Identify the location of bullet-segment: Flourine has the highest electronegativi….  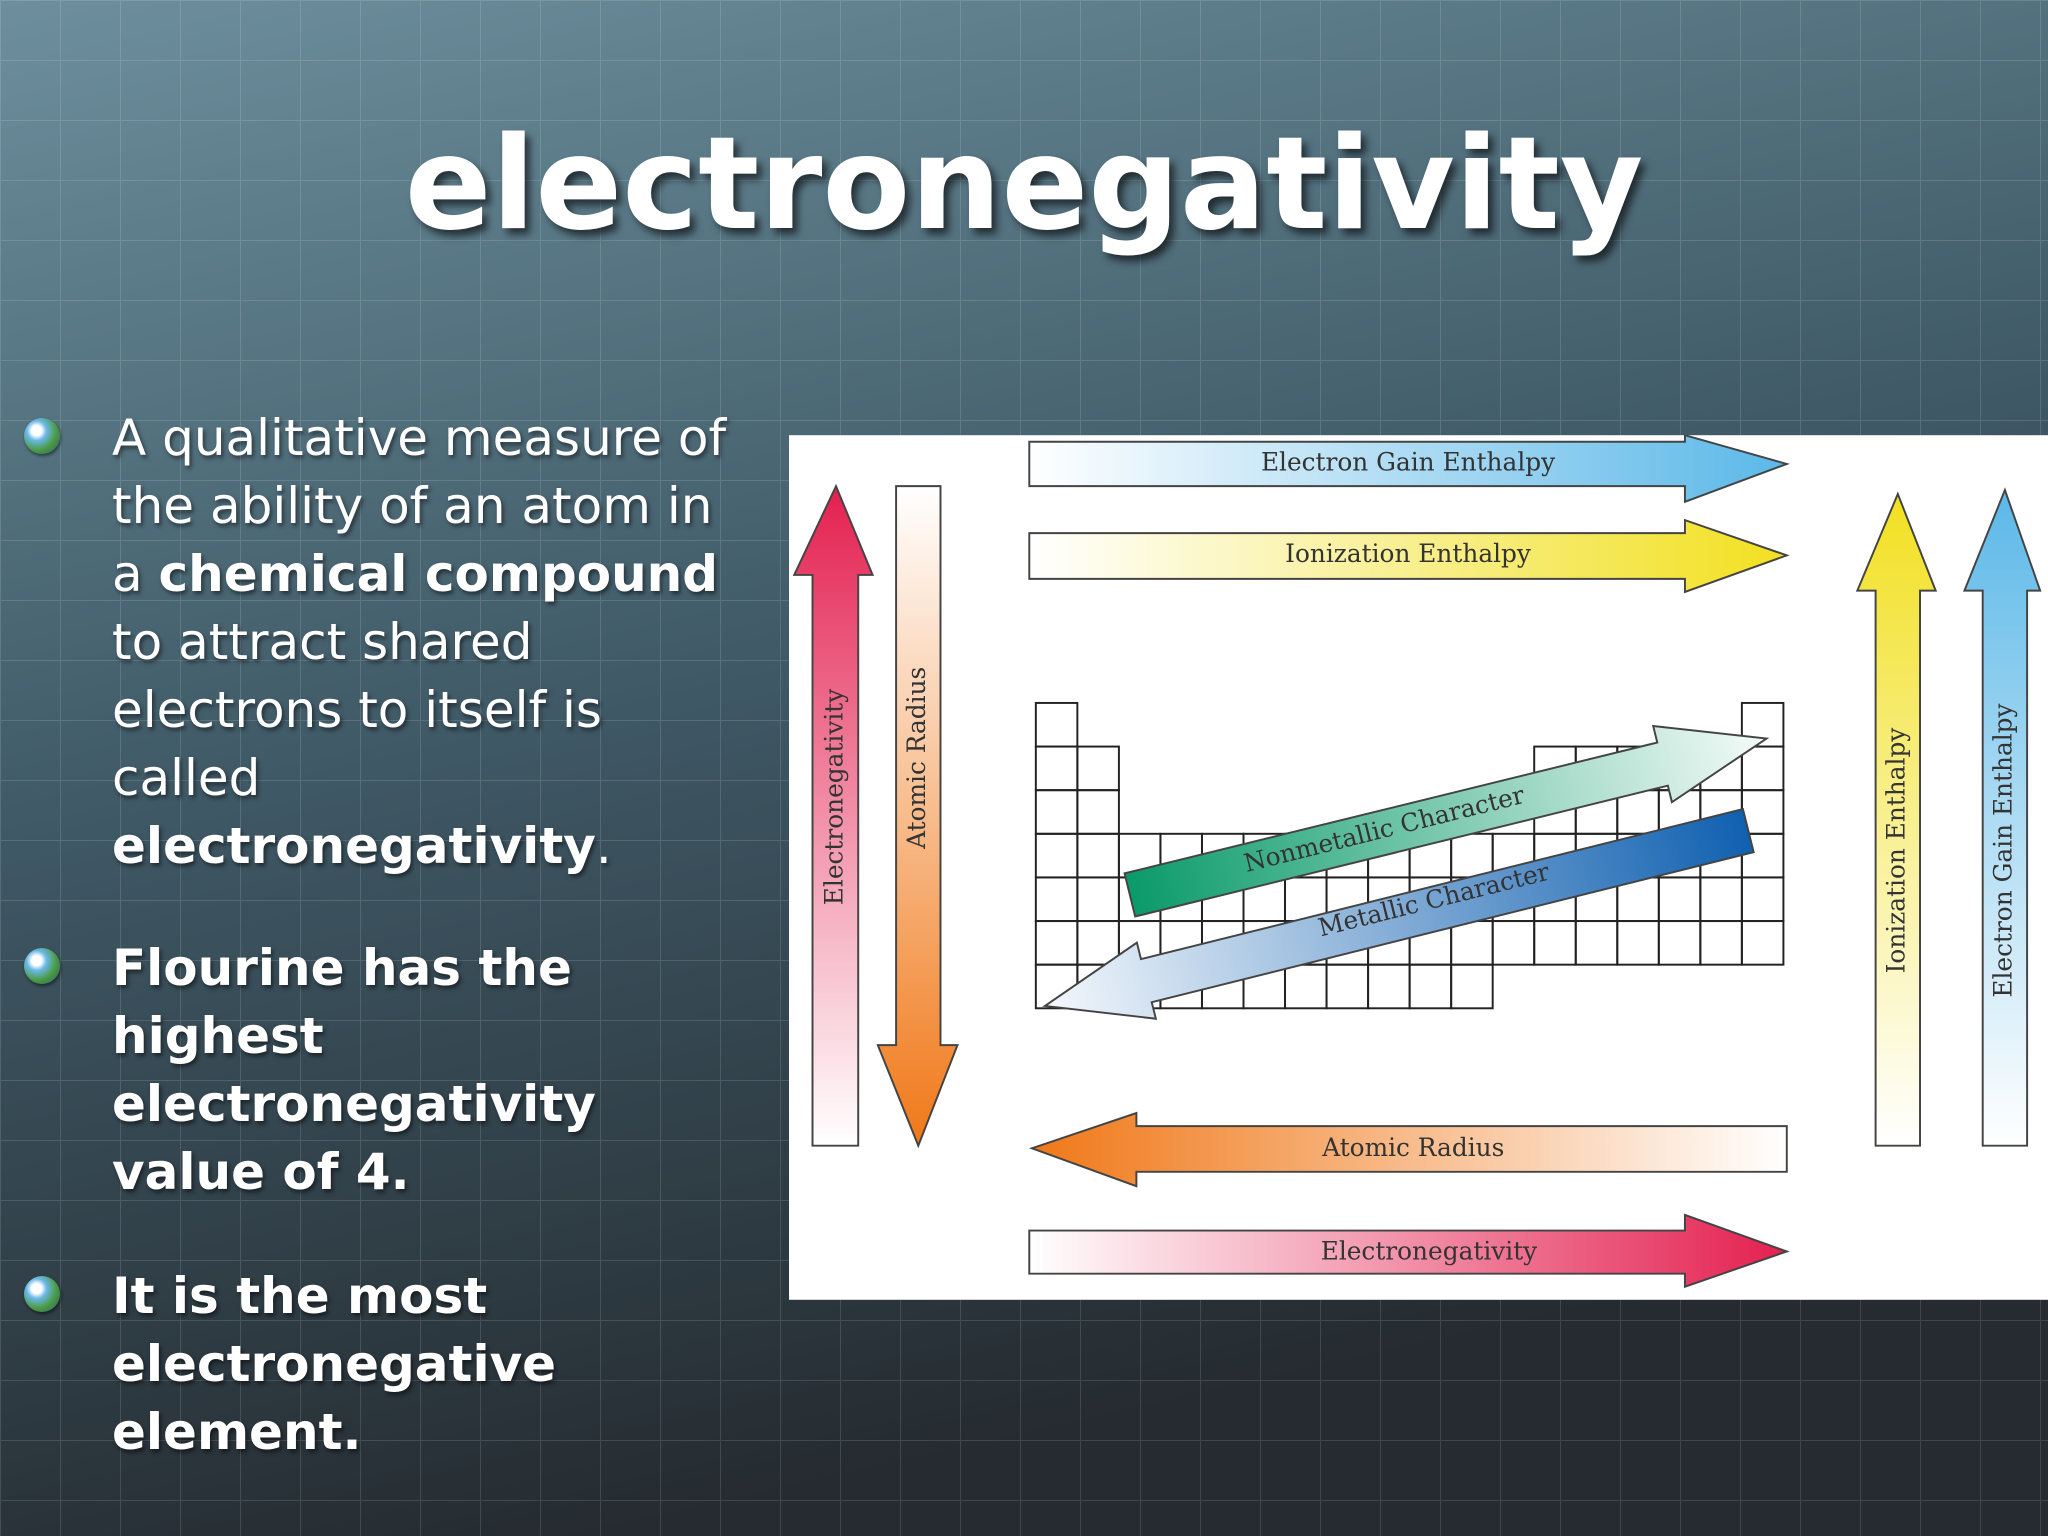
(354, 1070).